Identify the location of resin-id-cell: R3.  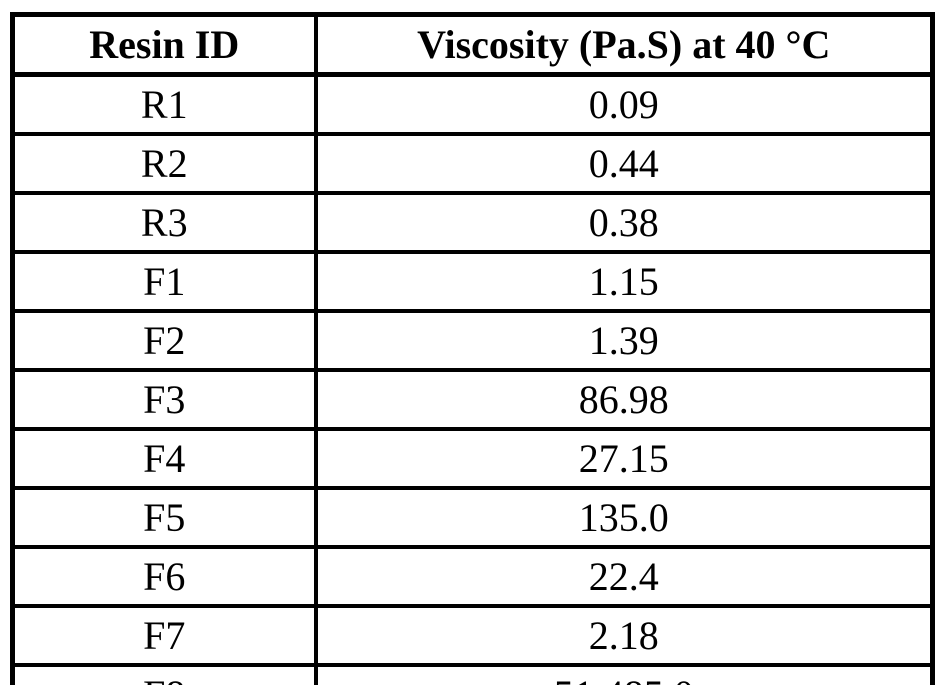
(164, 222).